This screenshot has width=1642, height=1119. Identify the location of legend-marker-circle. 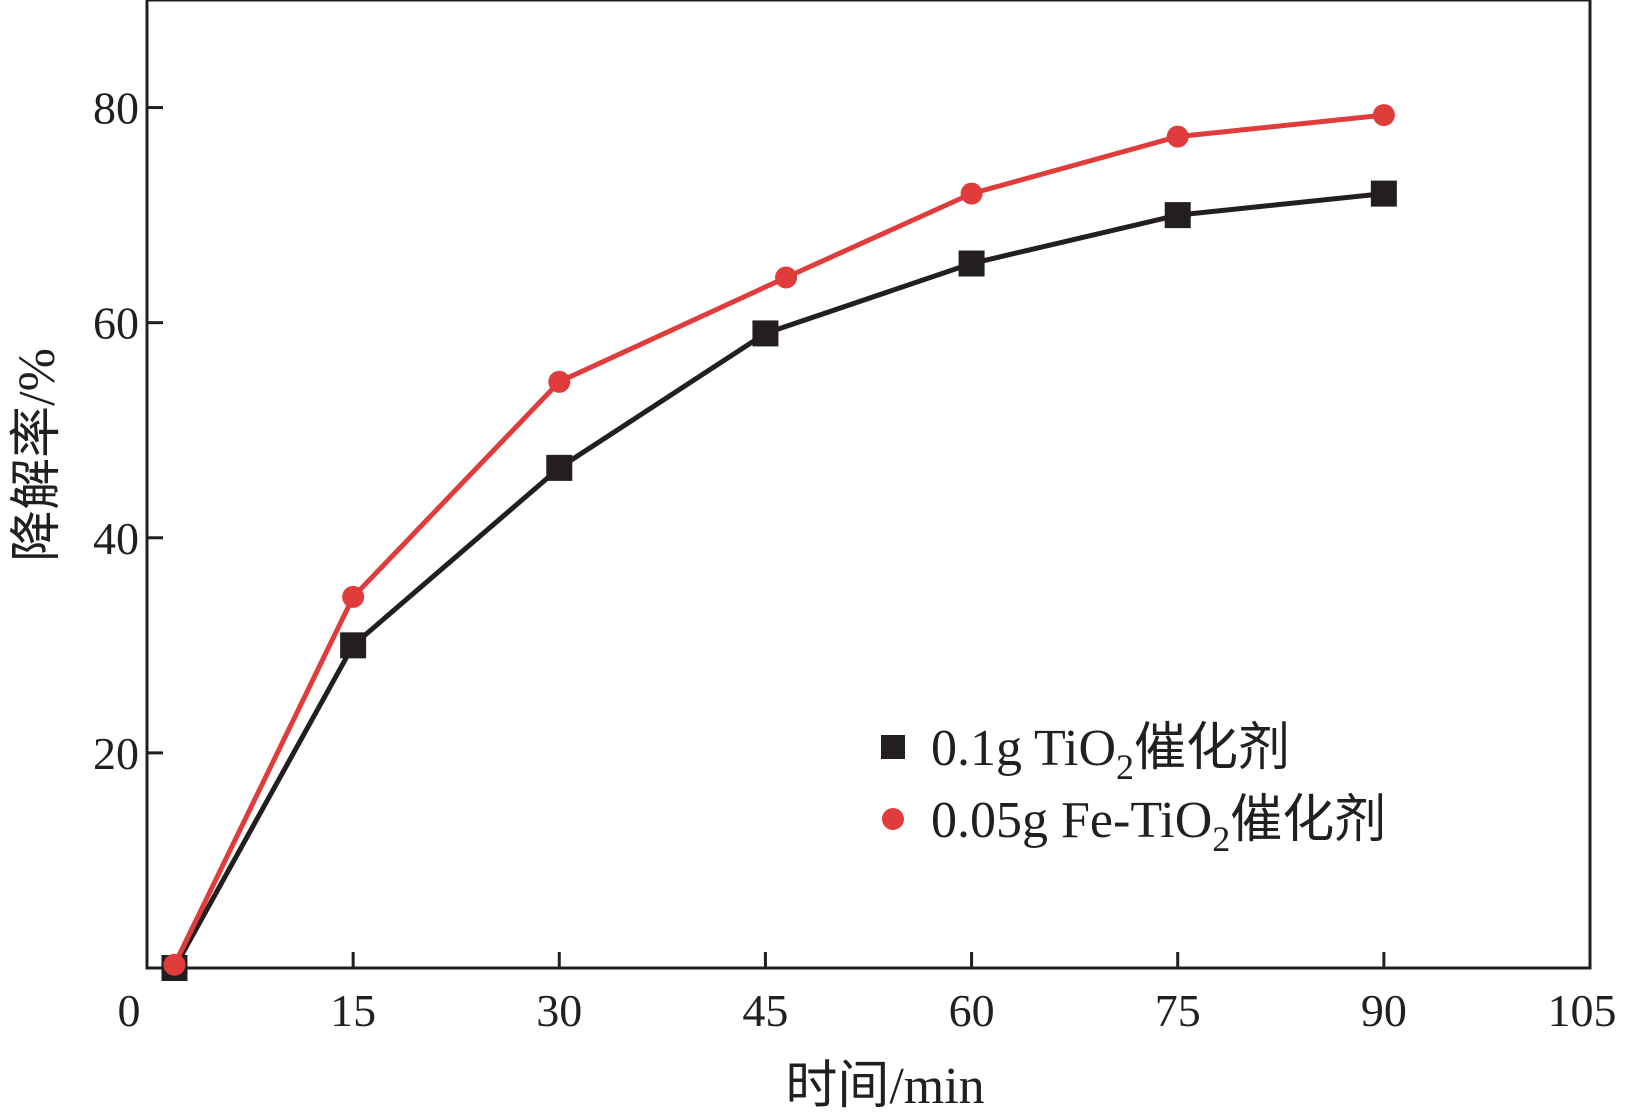
(893, 819).